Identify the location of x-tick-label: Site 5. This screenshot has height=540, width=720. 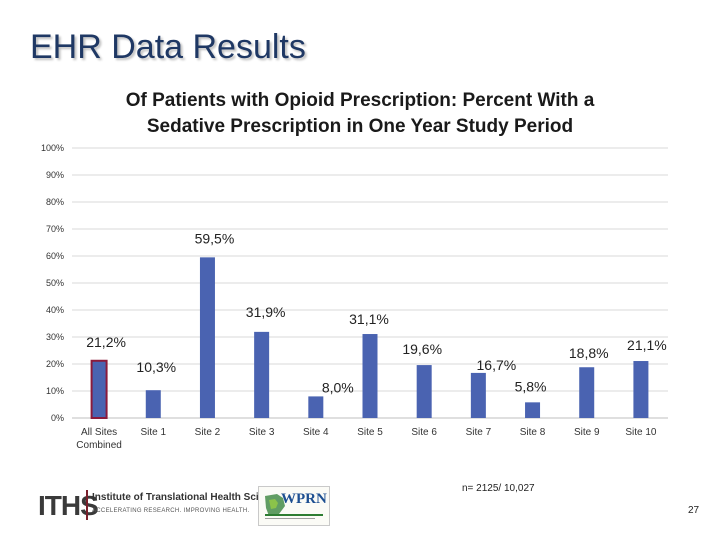
(370, 432).